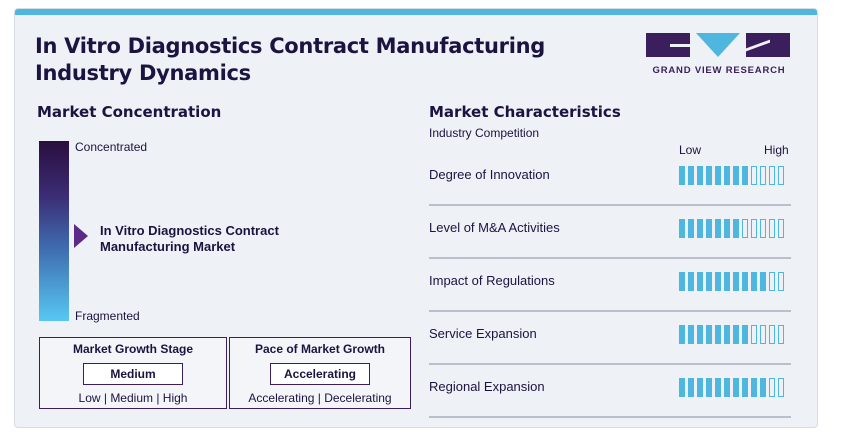 The image size is (852, 436). Describe the element at coordinates (320, 349) in the screenshot. I see `growth-pace-title: Pace of Market Growth` at that location.